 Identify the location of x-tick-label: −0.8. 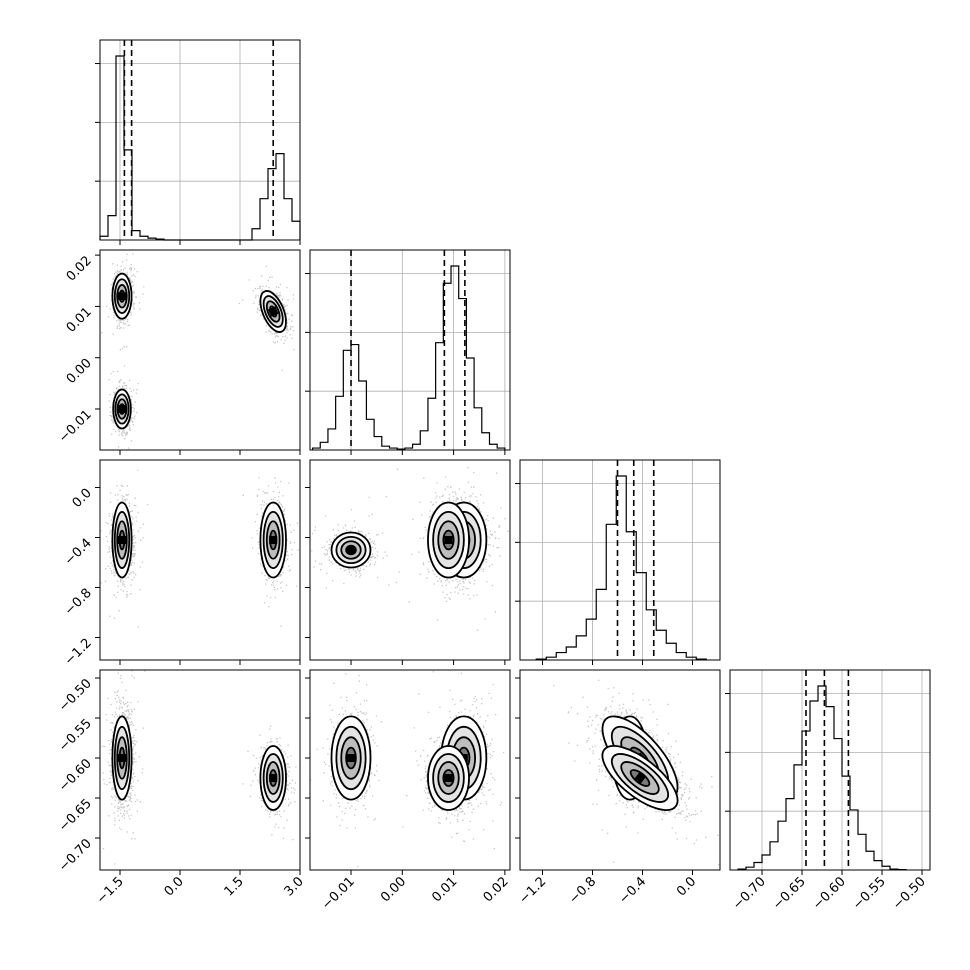
(582, 890).